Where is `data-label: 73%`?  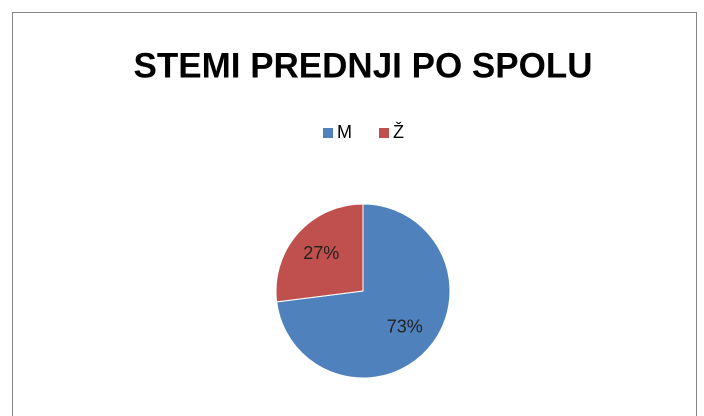
data-label: 73% is located at coordinates (405, 327).